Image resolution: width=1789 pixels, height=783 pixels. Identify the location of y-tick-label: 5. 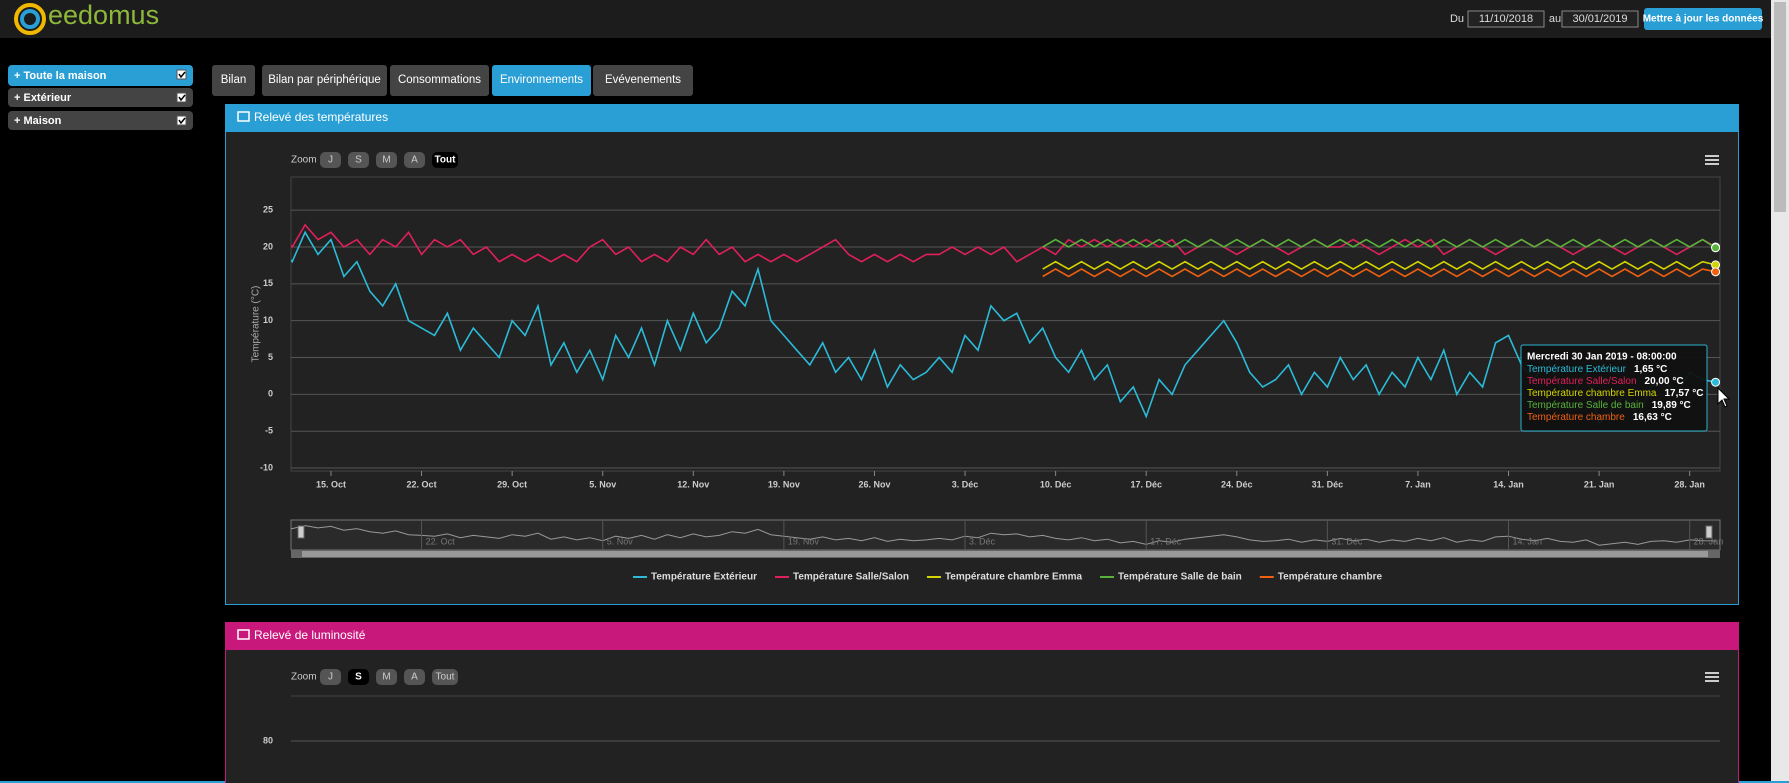
(270, 357).